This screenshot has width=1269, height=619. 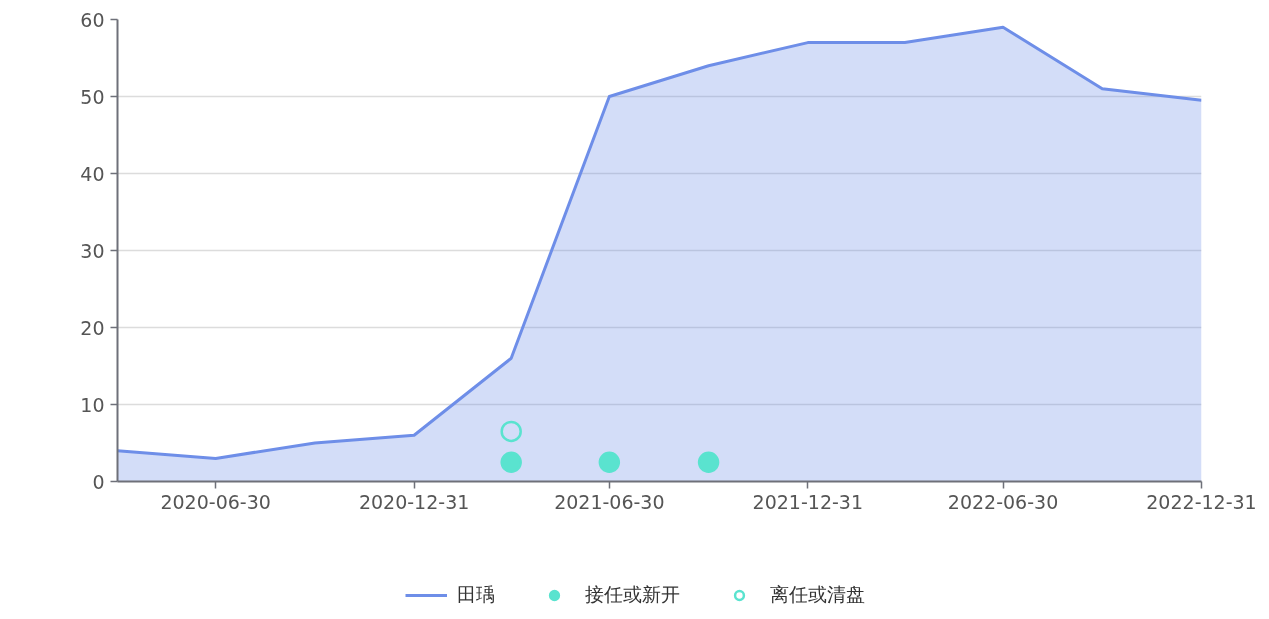 What do you see at coordinates (1003, 501) in the screenshot?
I see `x-tick-label: 2022-06-30` at bounding box center [1003, 501].